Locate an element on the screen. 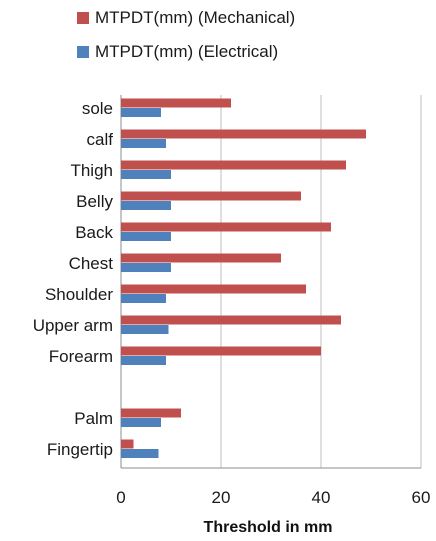  bar-mechanical-calf is located at coordinates (243, 134).